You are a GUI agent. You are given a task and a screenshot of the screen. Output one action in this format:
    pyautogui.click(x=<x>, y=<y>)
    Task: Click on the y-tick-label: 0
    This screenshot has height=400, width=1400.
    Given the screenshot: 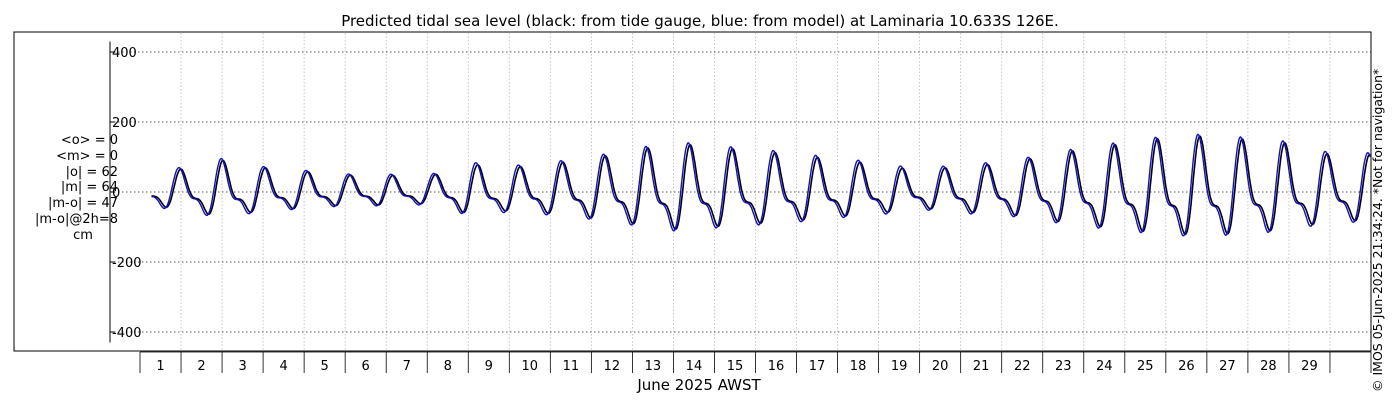 What is the action you would take?
    pyautogui.click(x=116, y=193)
    